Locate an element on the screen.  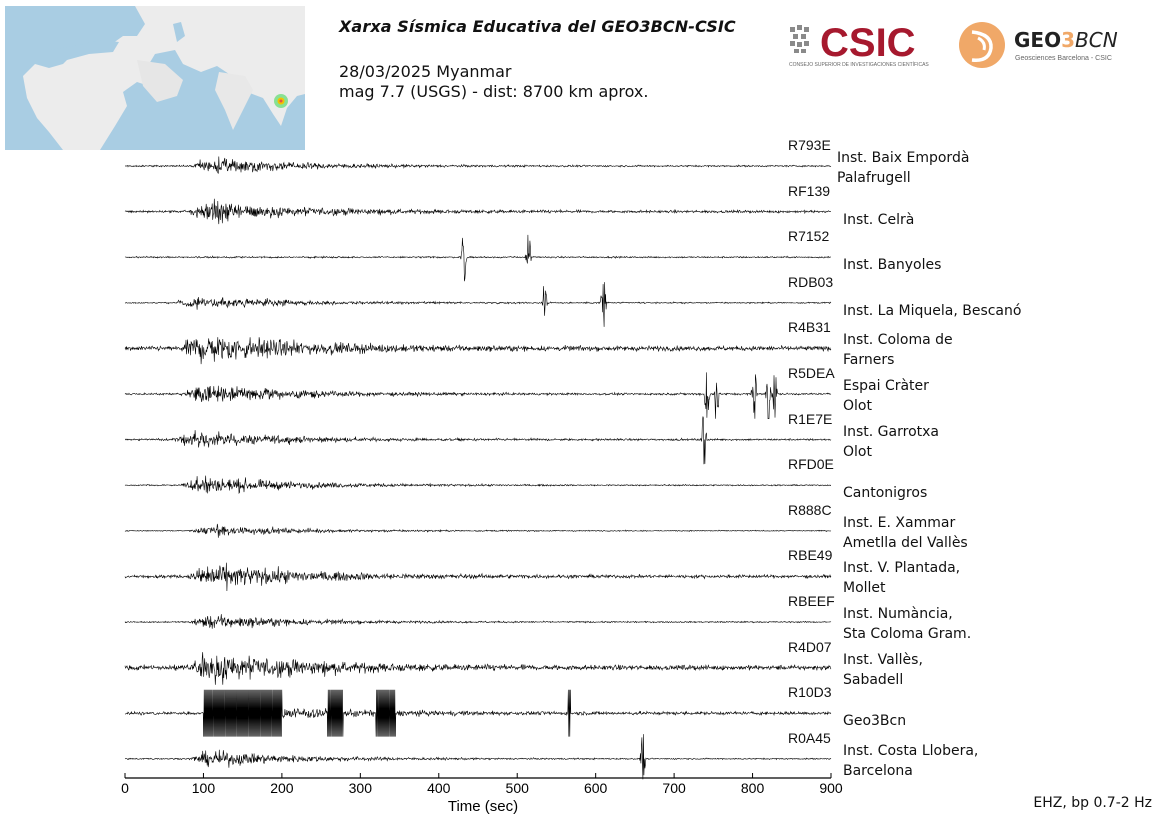
station-code-r10d3: R10D3 is located at coordinates (810, 692).